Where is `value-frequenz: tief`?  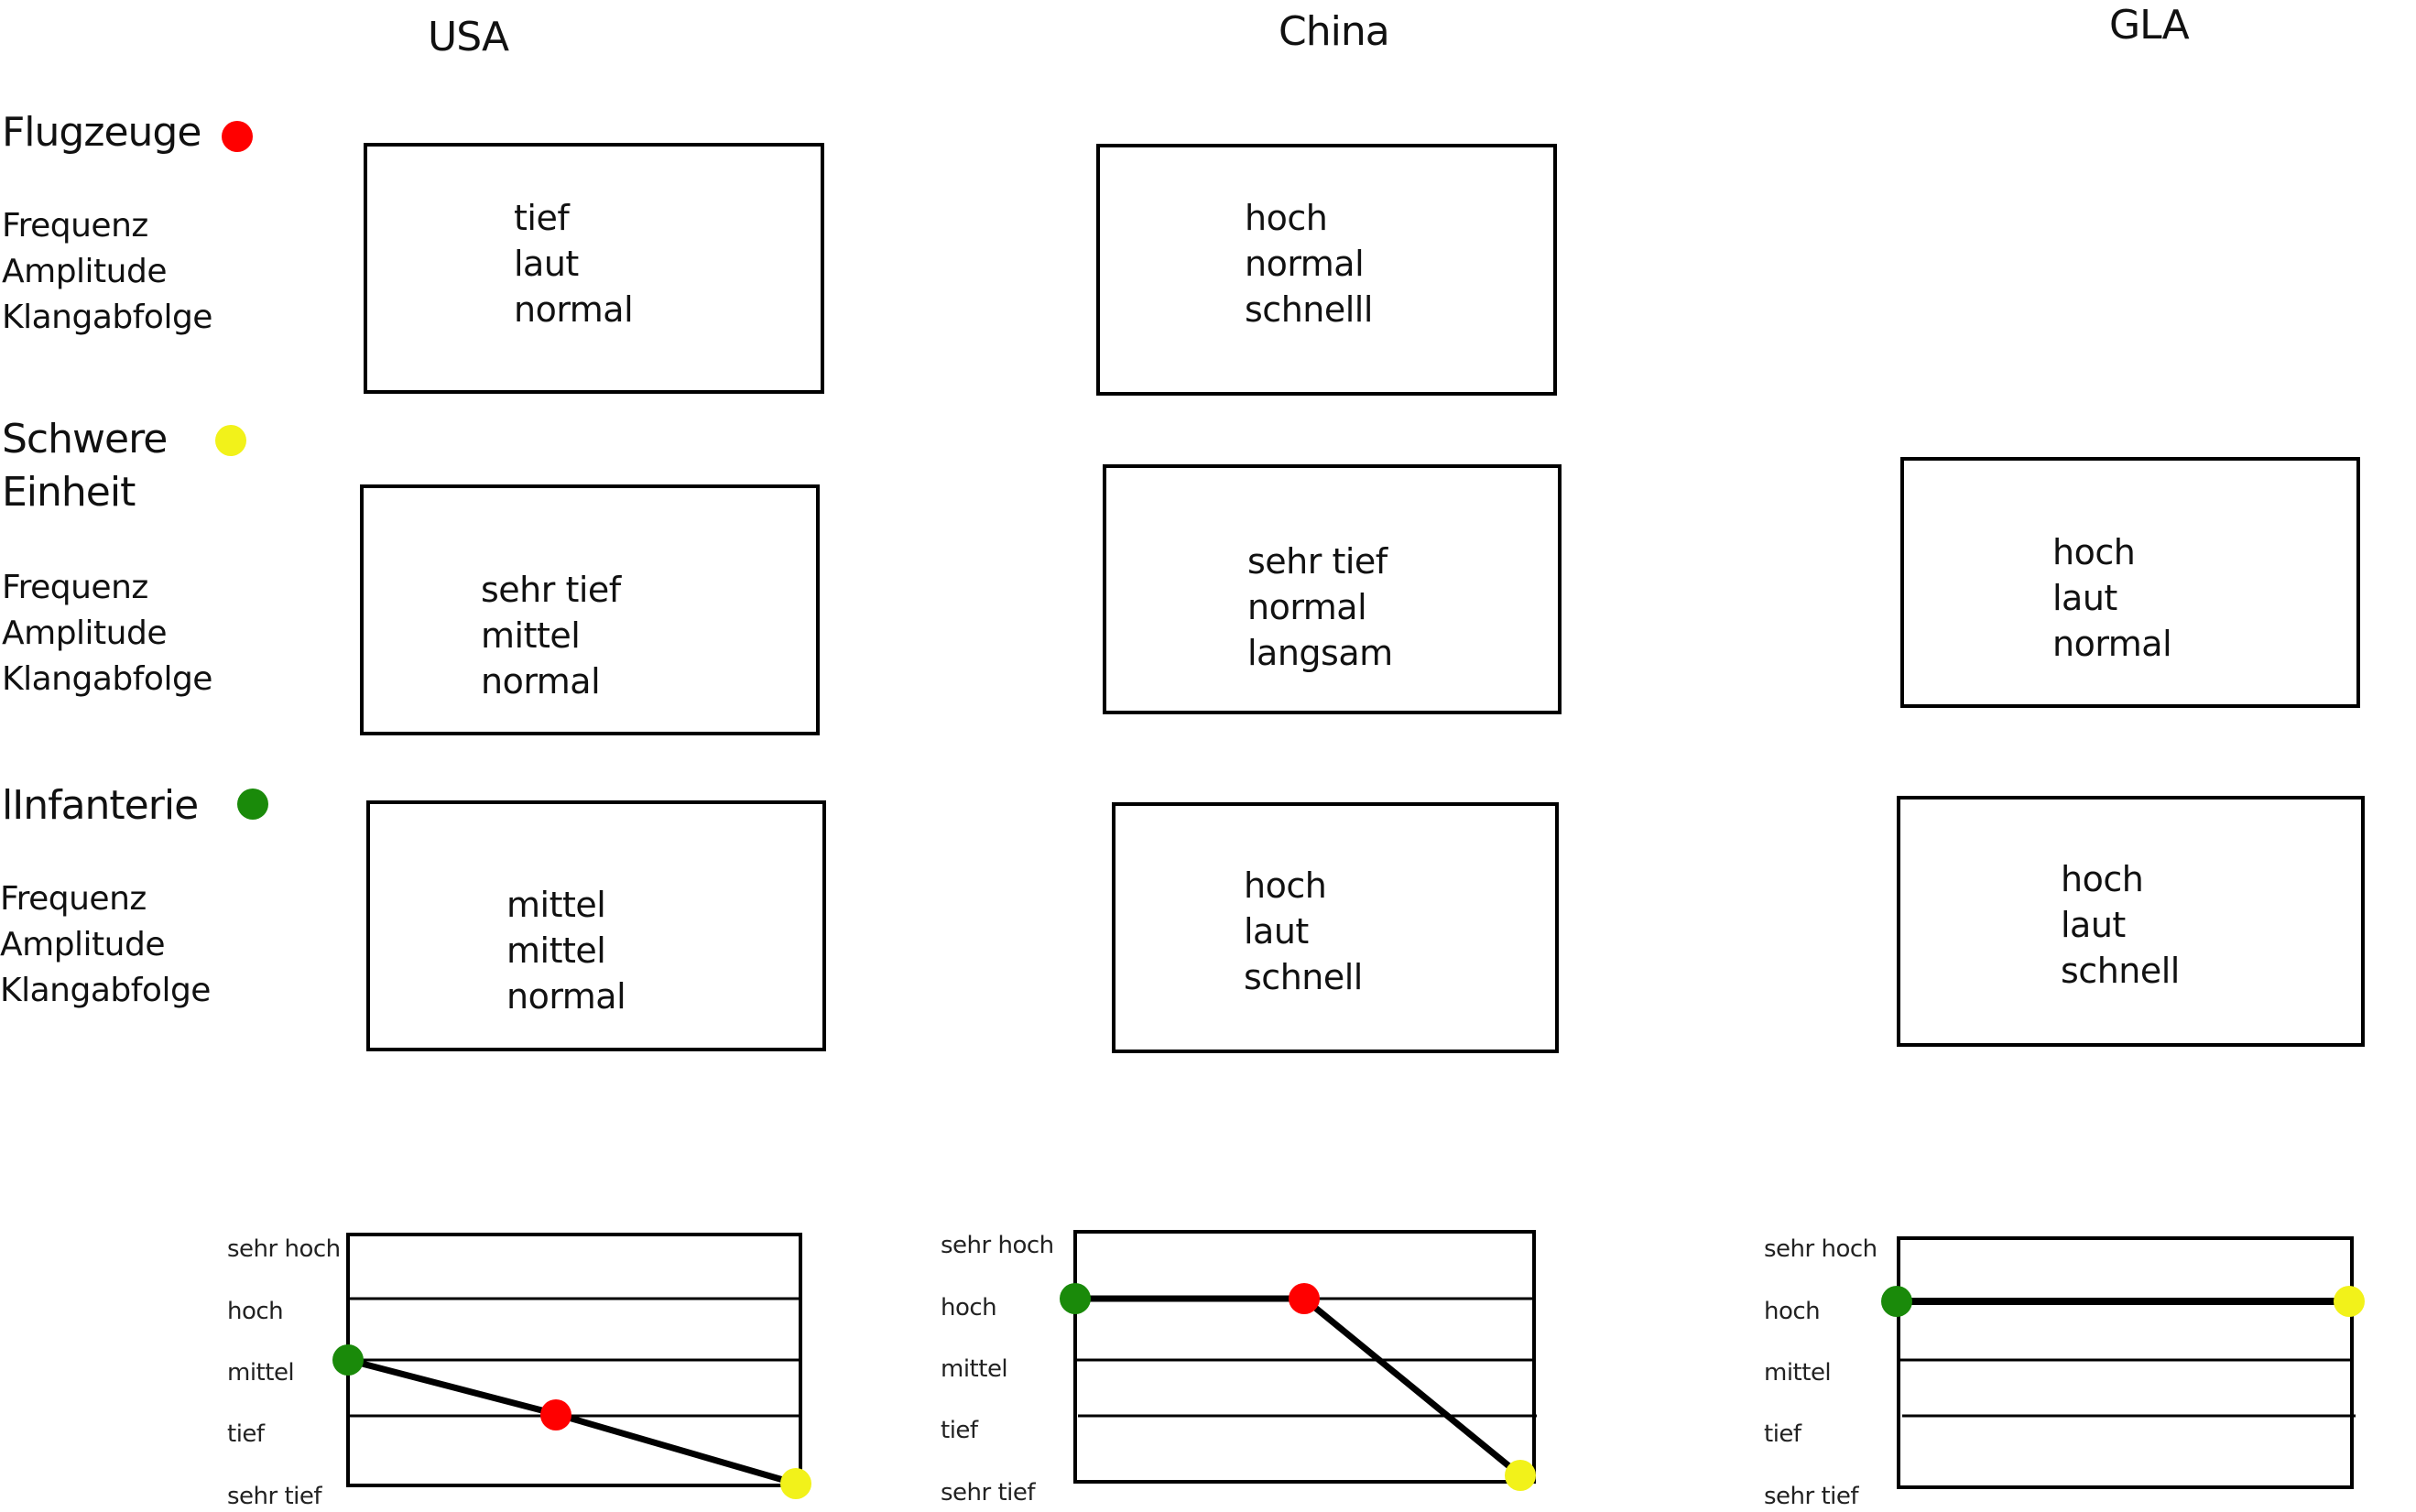
value-frequenz: tief is located at coordinates (542, 218).